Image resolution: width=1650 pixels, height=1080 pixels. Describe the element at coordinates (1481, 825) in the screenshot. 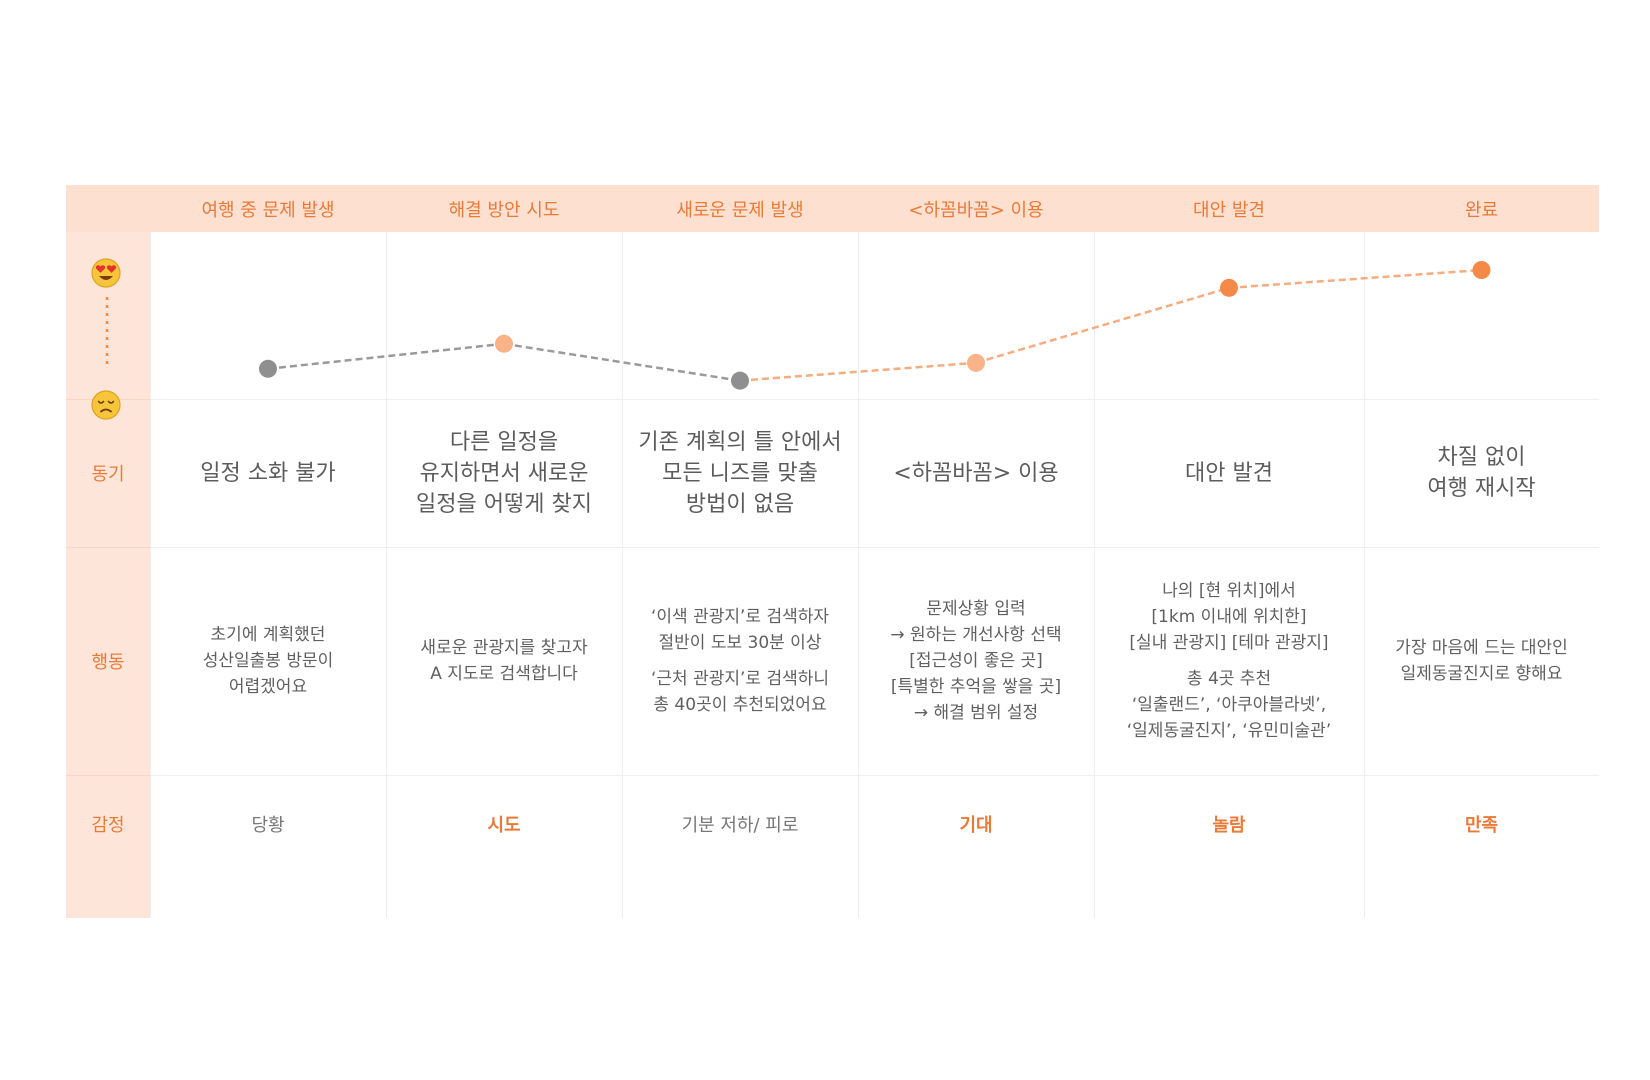

I see `emotion-cell: 만족` at that location.